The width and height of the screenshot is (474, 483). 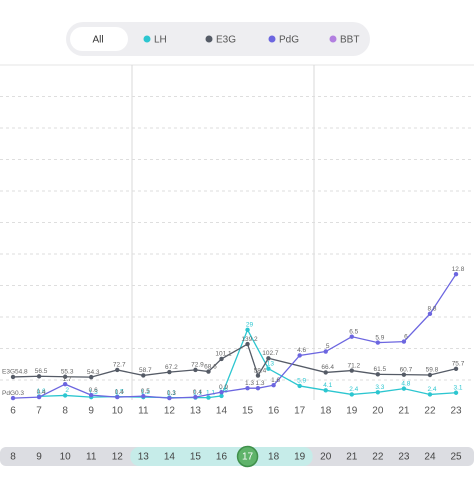 I want to click on x-tick-label: 8, so click(x=65, y=411).